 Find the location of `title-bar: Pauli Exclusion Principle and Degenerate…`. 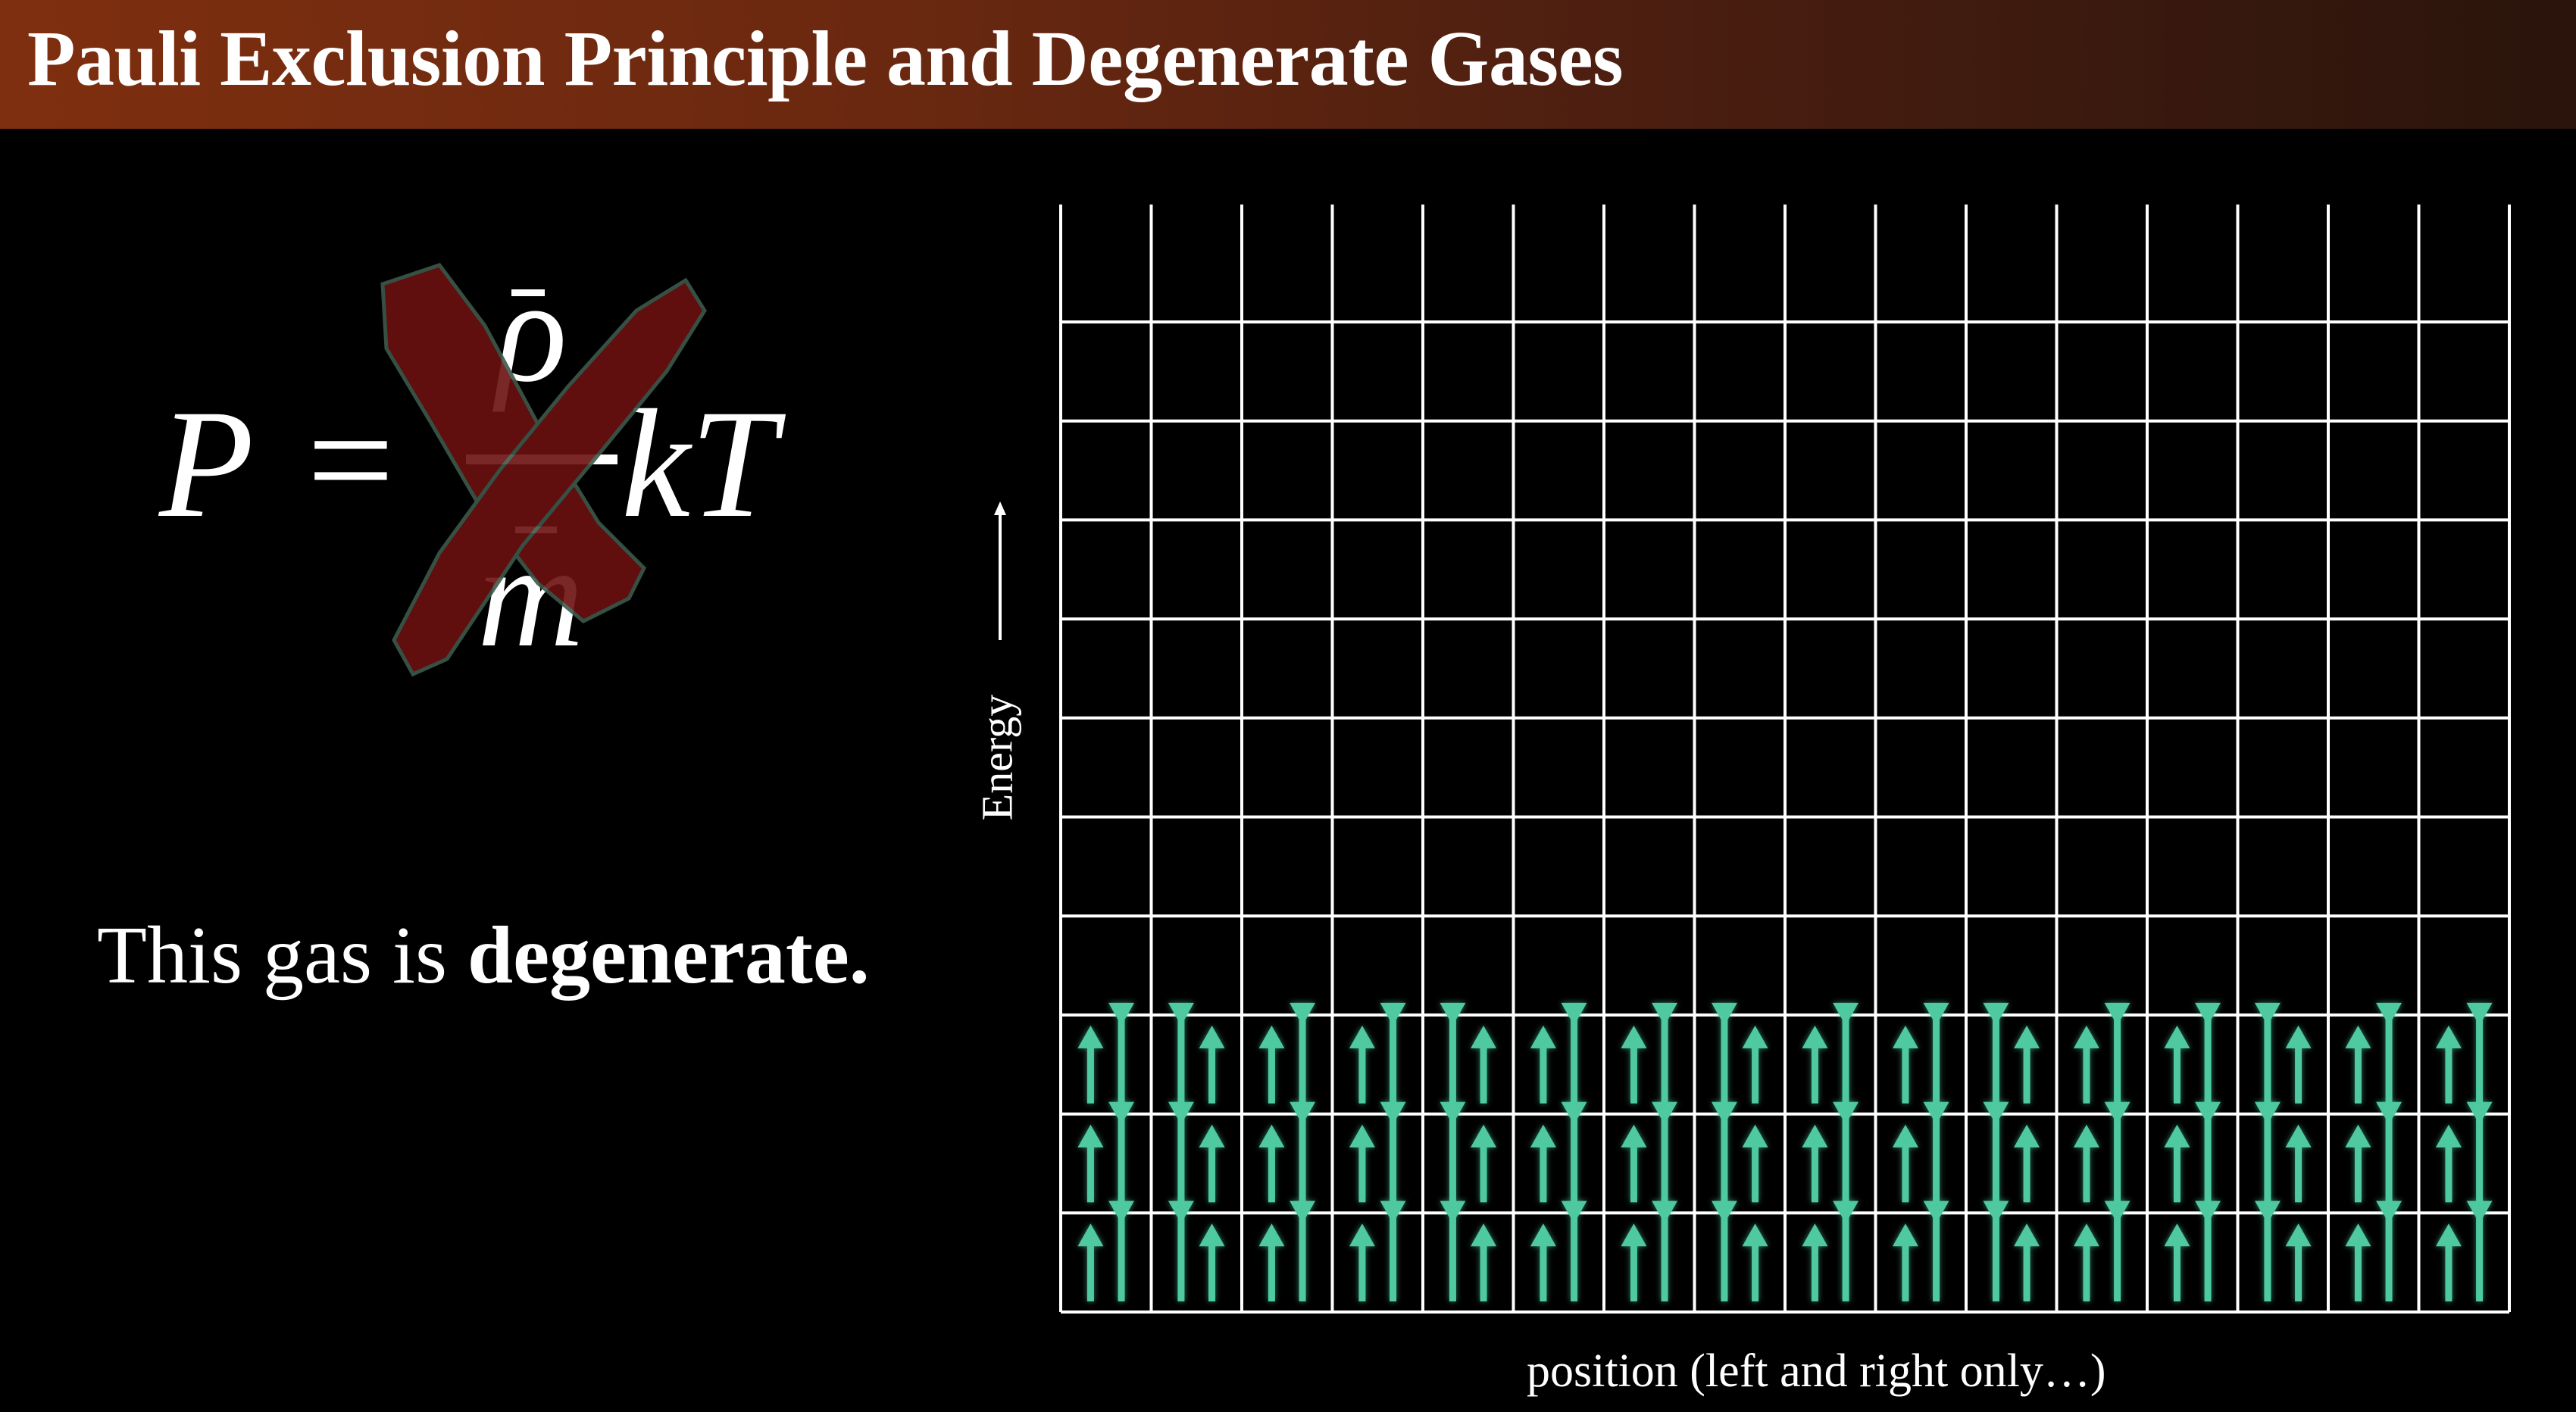

title-bar: Pauli Exclusion Principle and Degenerate… is located at coordinates (1288, 64).